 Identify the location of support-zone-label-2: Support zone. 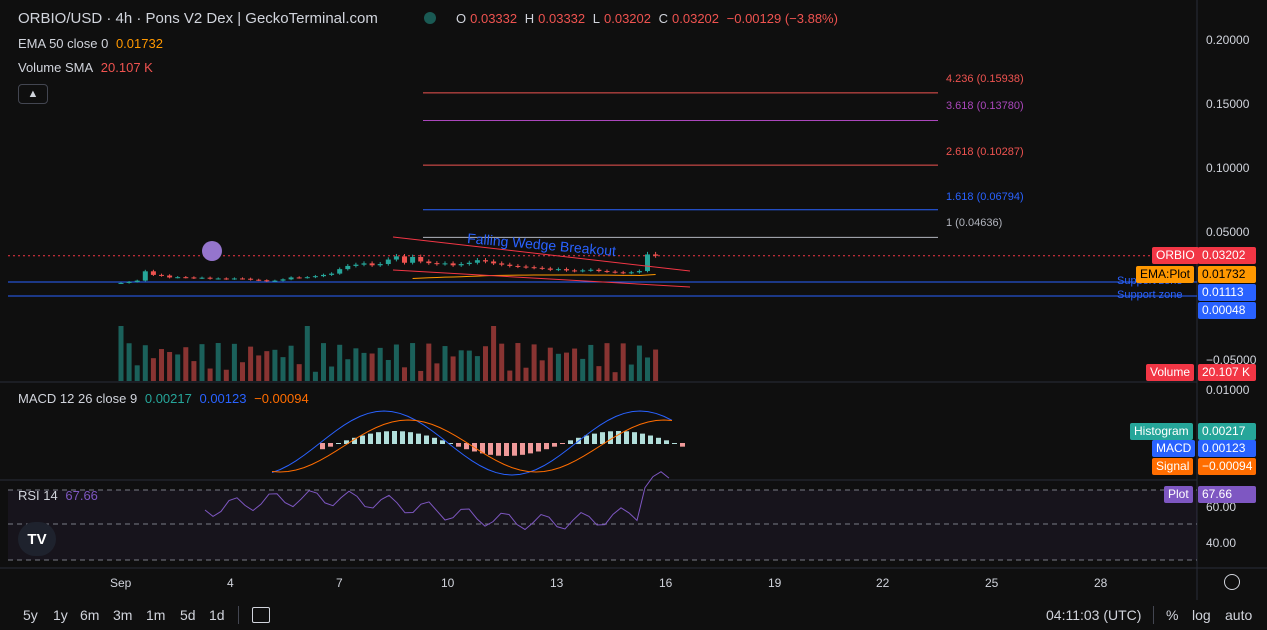
(1150, 295).